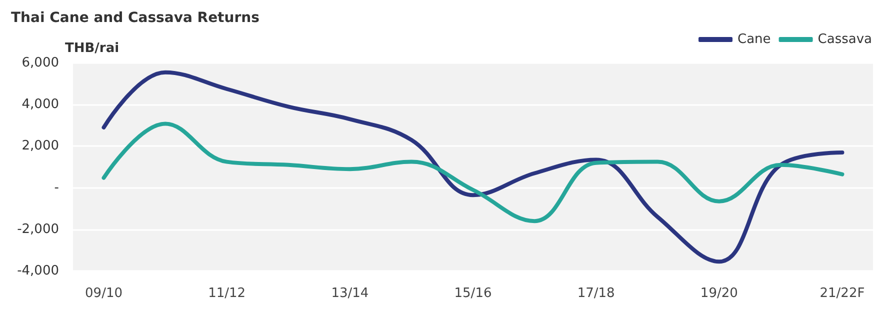 The width and height of the screenshot is (887, 320). I want to click on x-tick-label: 19/20, so click(719, 293).